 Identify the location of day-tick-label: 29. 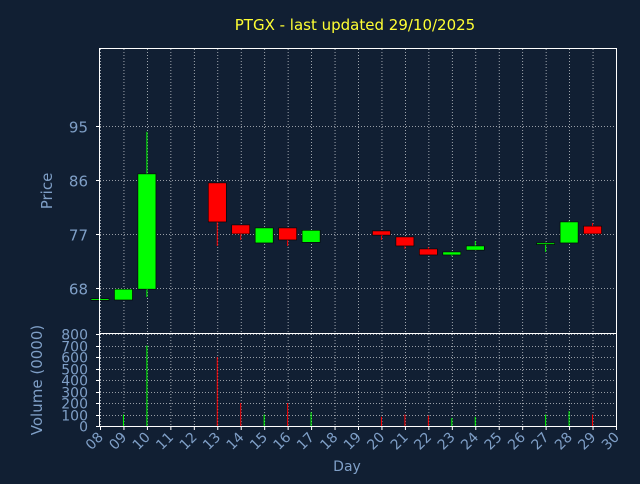
(587, 442).